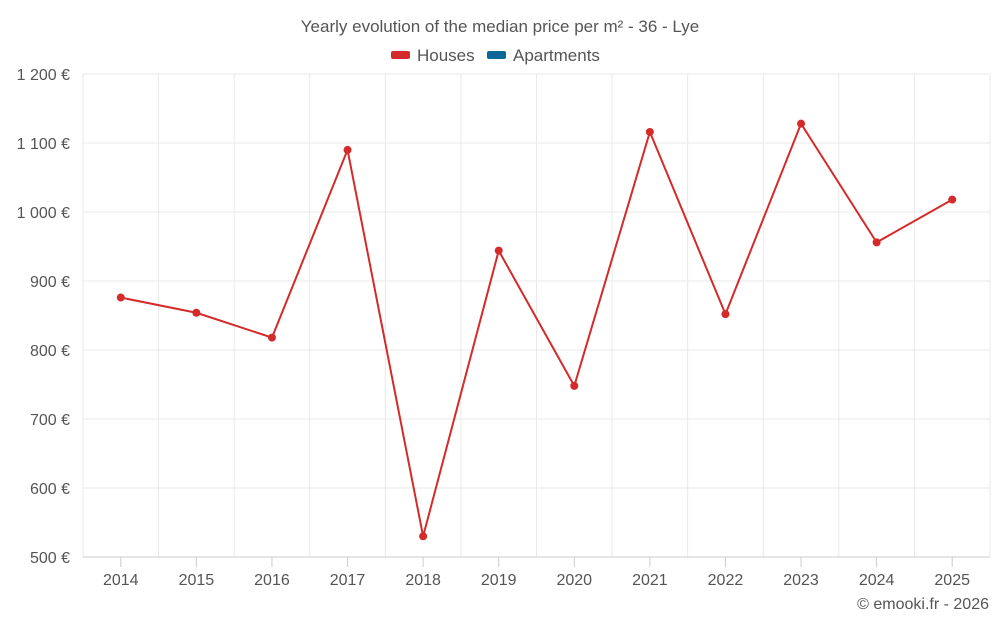 Image resolution: width=1000 pixels, height=625 pixels. Describe the element at coordinates (50, 282) in the screenshot. I see `y-tick-label: 900 €` at that location.